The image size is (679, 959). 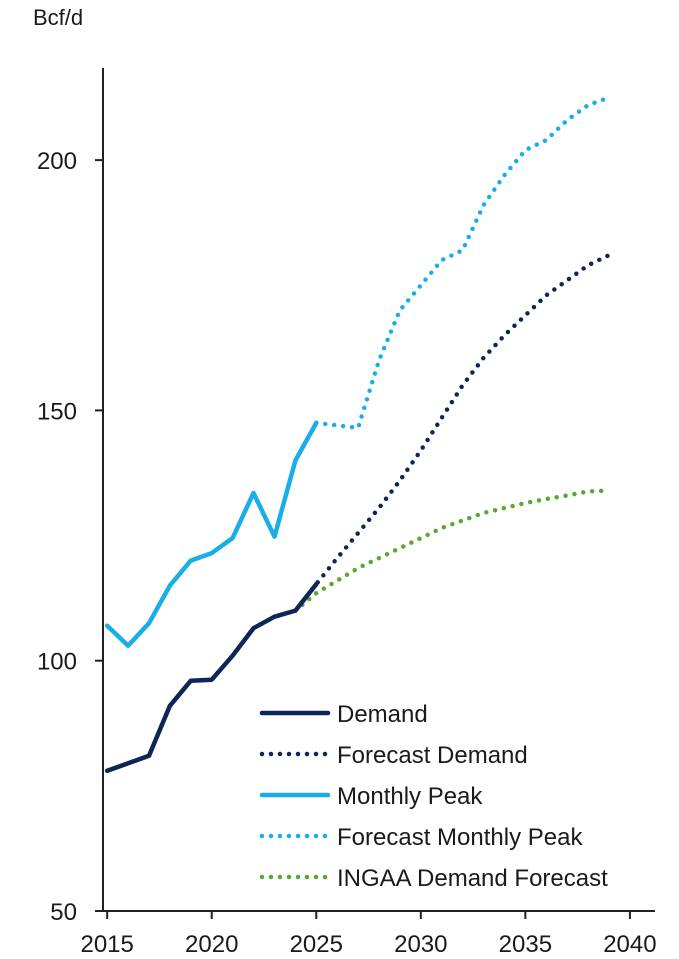 I want to click on x-tick-label: 2025, so click(x=316, y=944).